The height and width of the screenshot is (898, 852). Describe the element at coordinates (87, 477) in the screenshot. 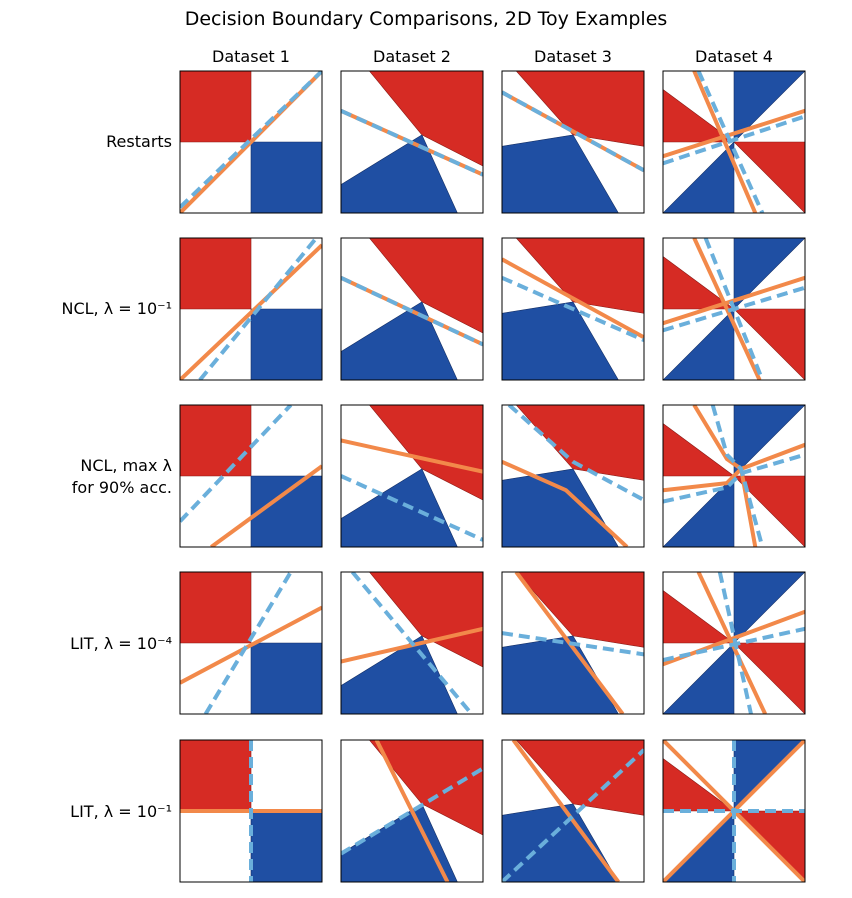

I see `row-label-ncl-max: NCL, max λ for 90% acc.` at that location.